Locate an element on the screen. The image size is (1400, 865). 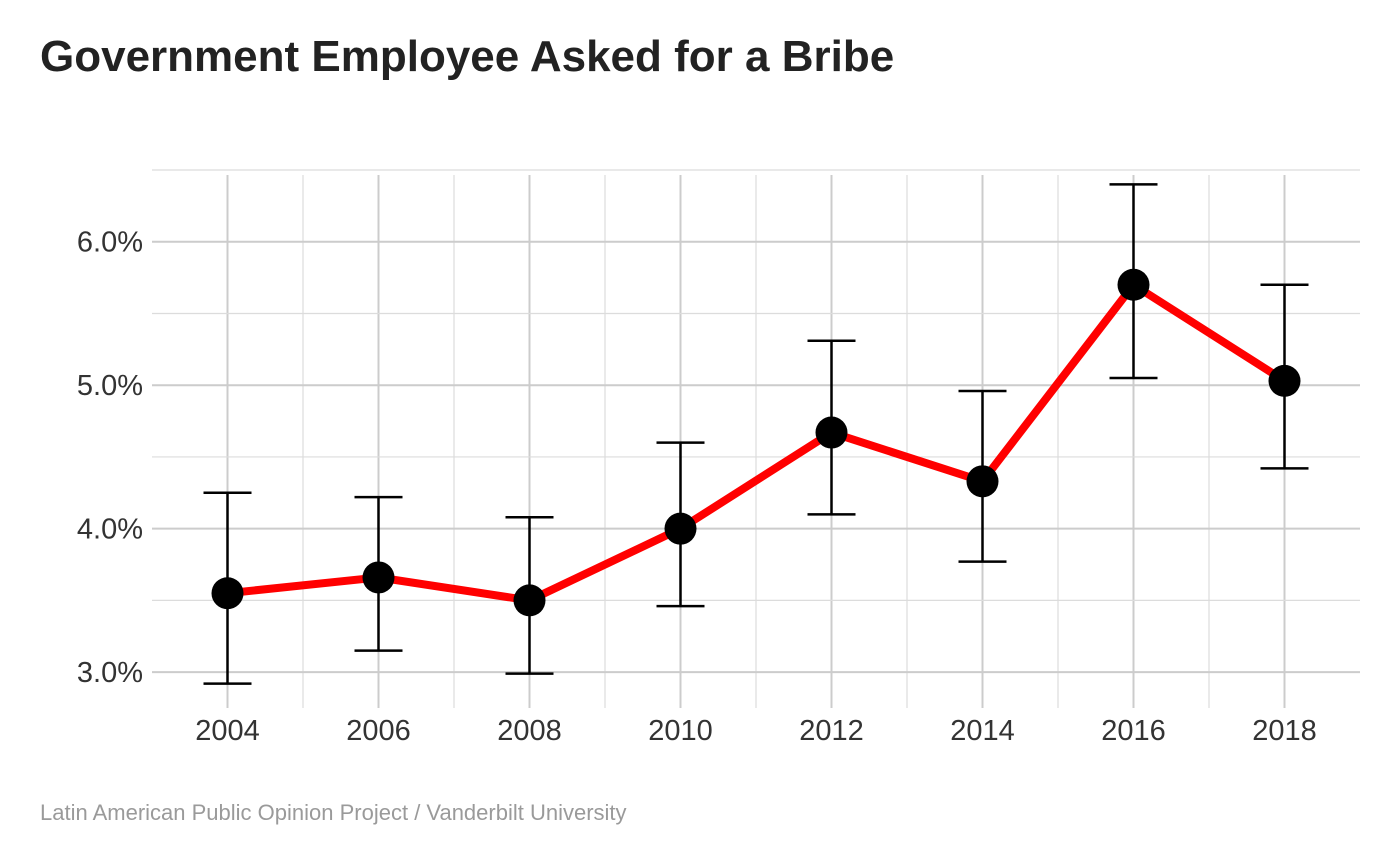
x-axis-tick-labels: 2004 2006 2008 2010 2012 2014 2016 2018 is located at coordinates (756, 731).